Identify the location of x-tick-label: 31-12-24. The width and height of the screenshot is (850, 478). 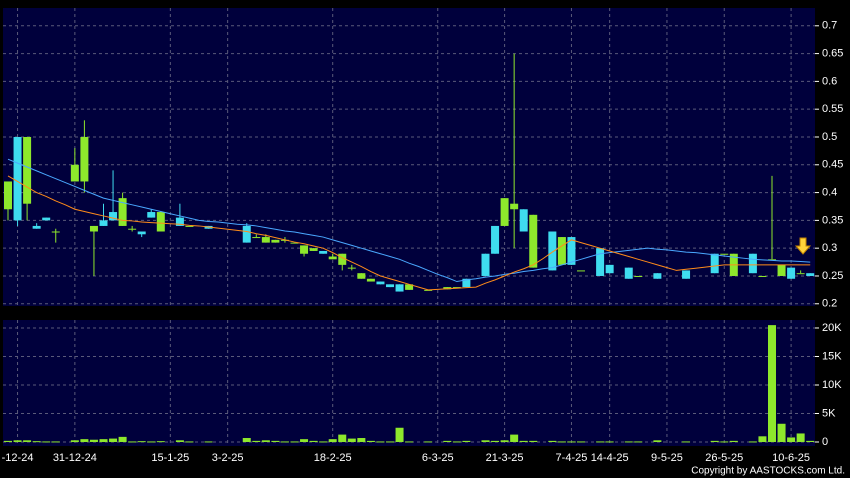
(75, 458).